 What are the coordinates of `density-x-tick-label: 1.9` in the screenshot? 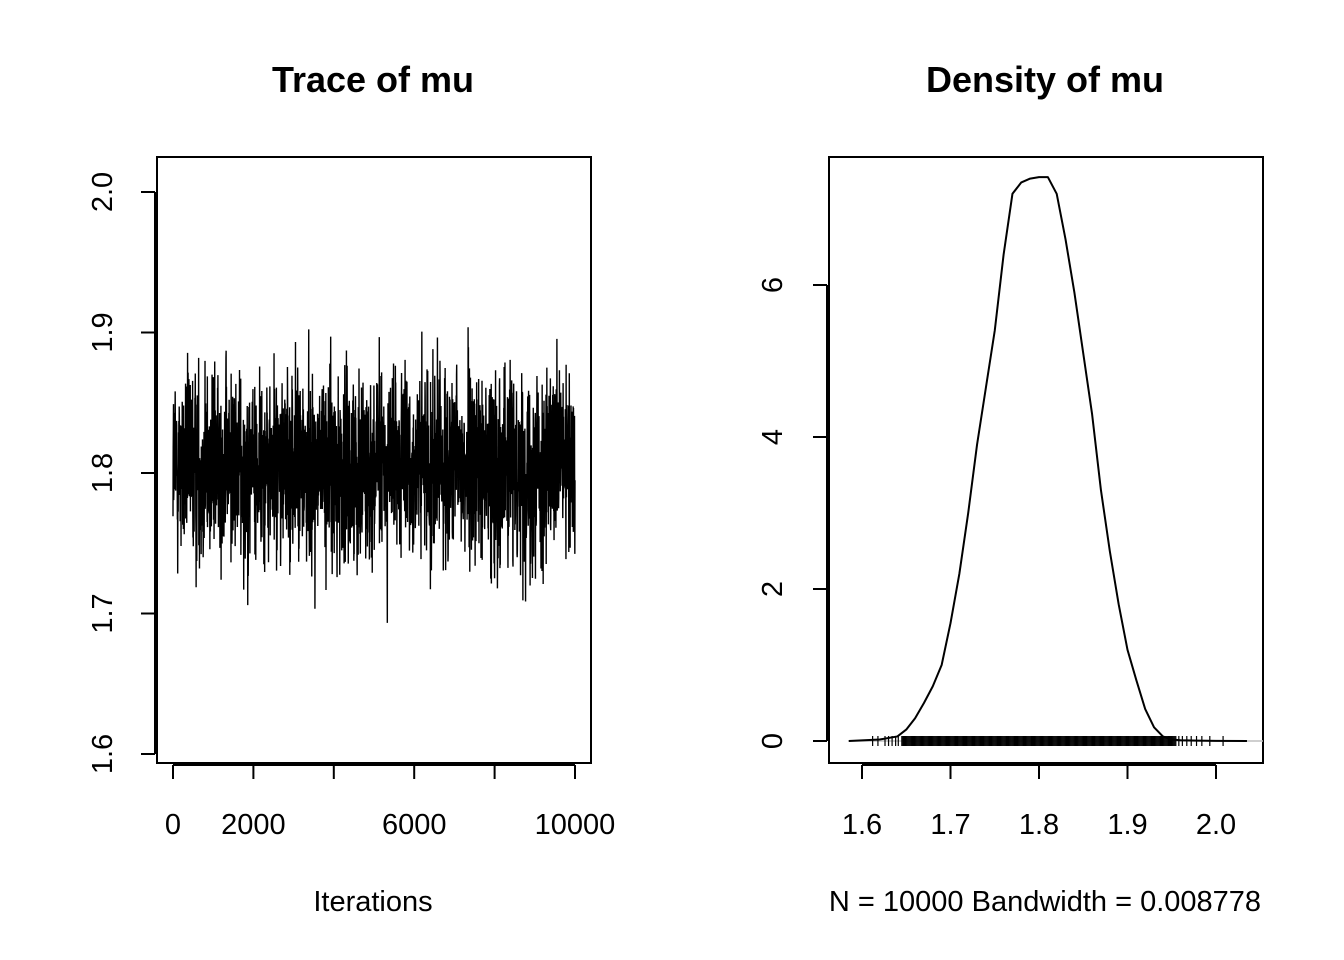 It's located at (1127, 825).